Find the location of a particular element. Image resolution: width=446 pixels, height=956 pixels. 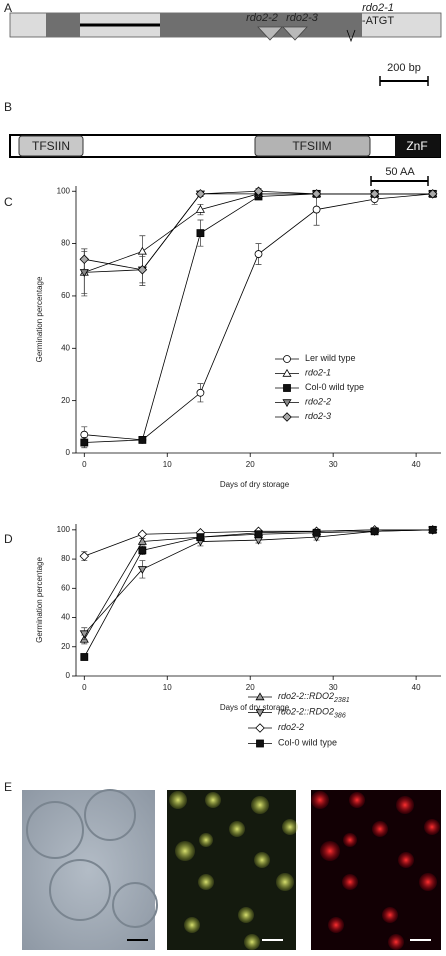

panel-letter: E is located at coordinates (8, 787).